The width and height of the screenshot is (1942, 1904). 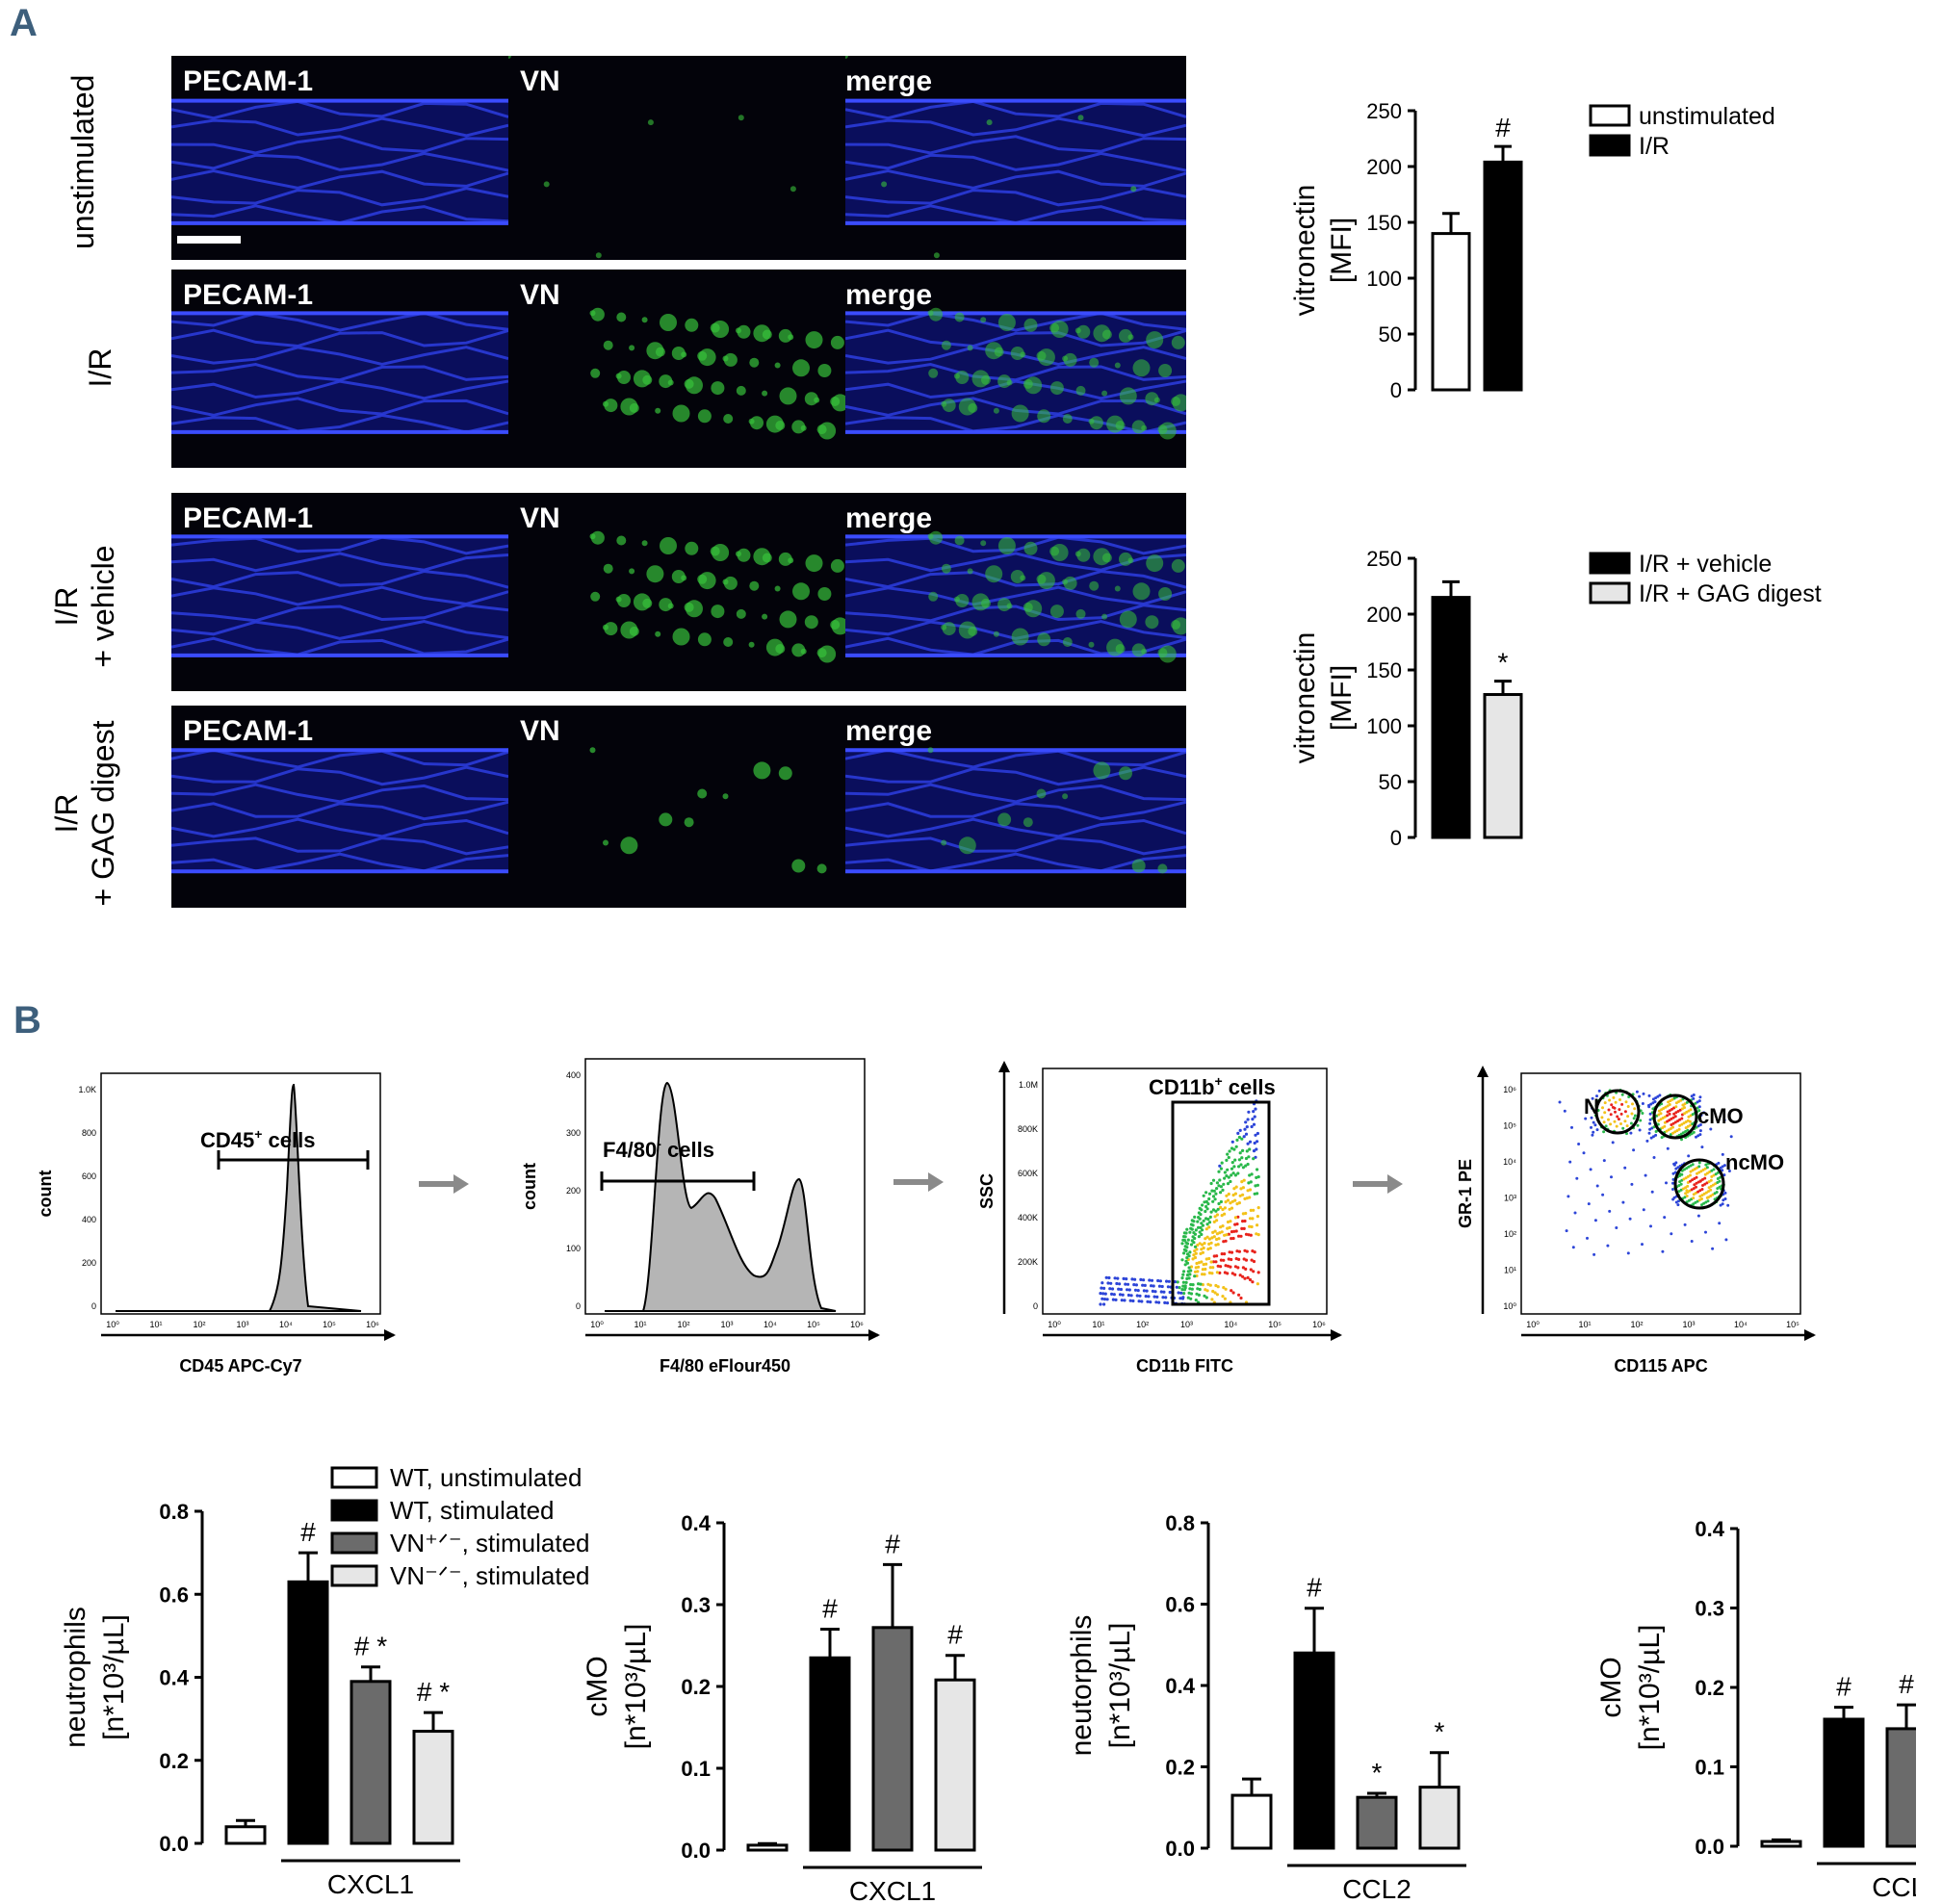 I want to click on x-tick-label: 10³, so click(x=1688, y=1324).